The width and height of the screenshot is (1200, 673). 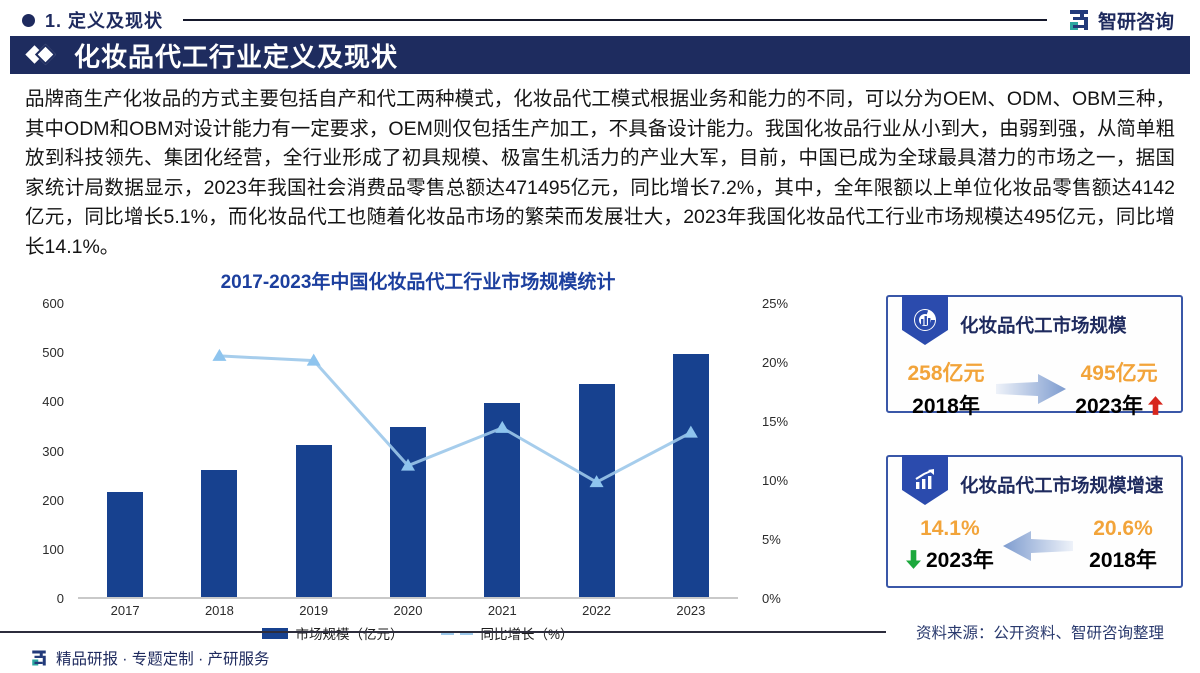 I want to click on left-y-tick-200: 200, so click(x=53, y=500).